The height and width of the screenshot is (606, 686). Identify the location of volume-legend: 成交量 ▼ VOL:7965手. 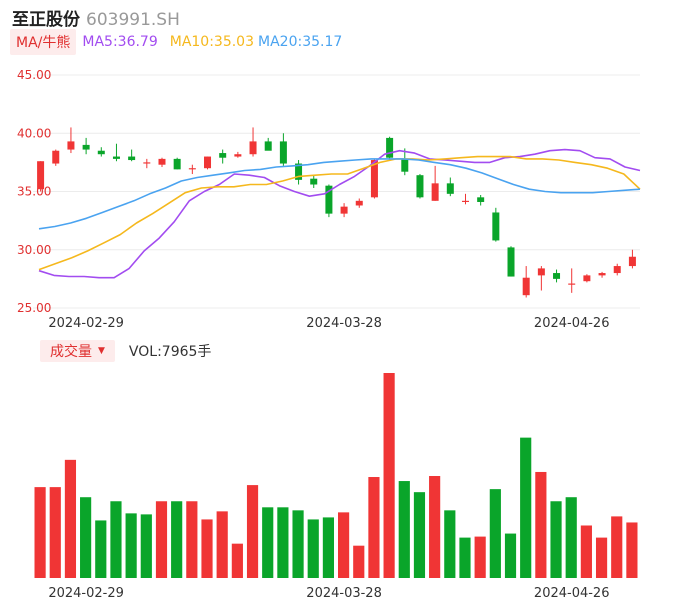
(125, 351).